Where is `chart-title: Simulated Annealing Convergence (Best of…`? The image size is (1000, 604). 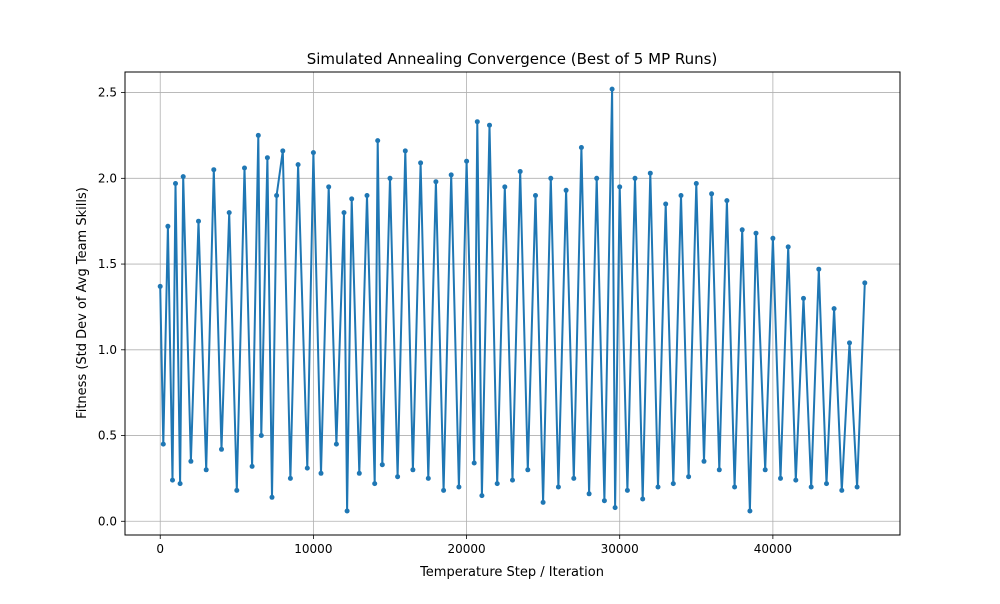
chart-title: Simulated Annealing Convergence (Best of… is located at coordinates (512, 59).